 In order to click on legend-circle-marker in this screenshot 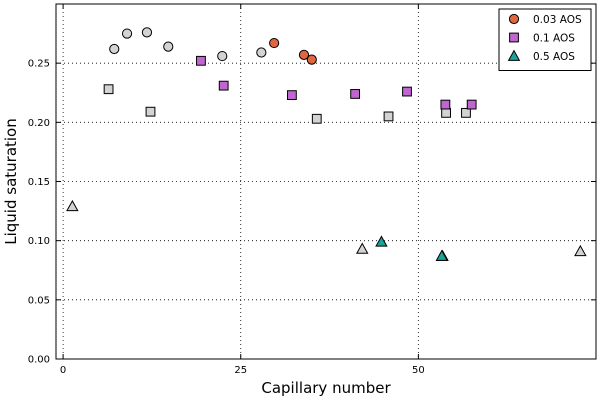, I will do `click(514, 19)`.